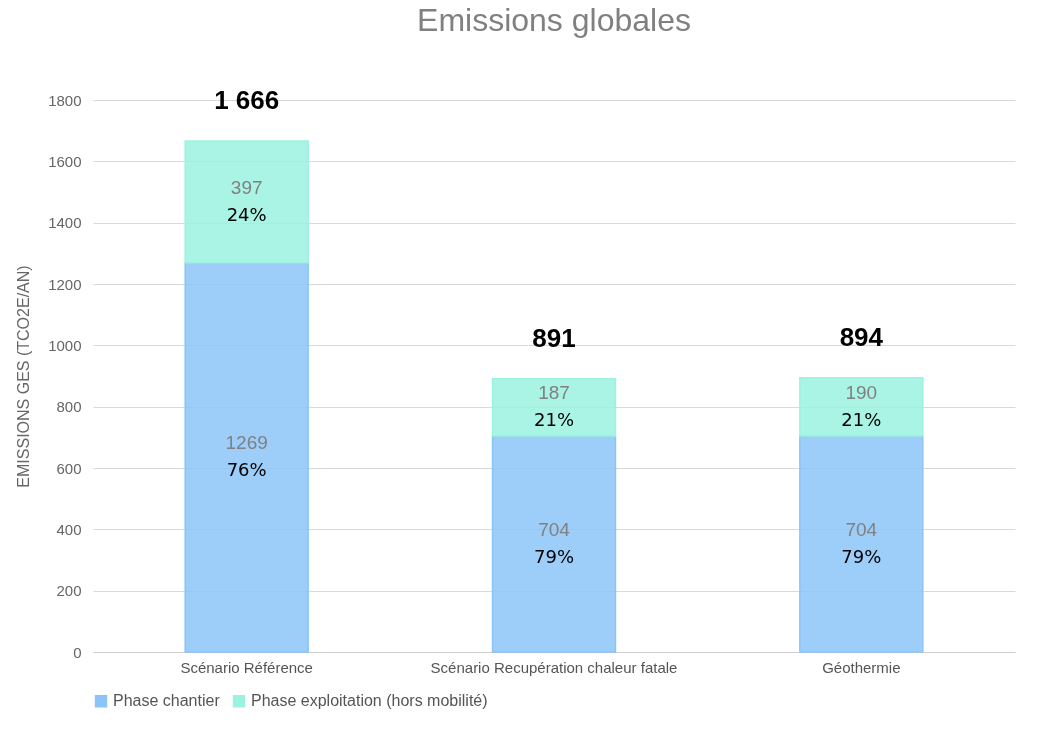 The image size is (1040, 734). Describe the element at coordinates (65, 100) in the screenshot. I see `y-tick-label: 1800` at that location.